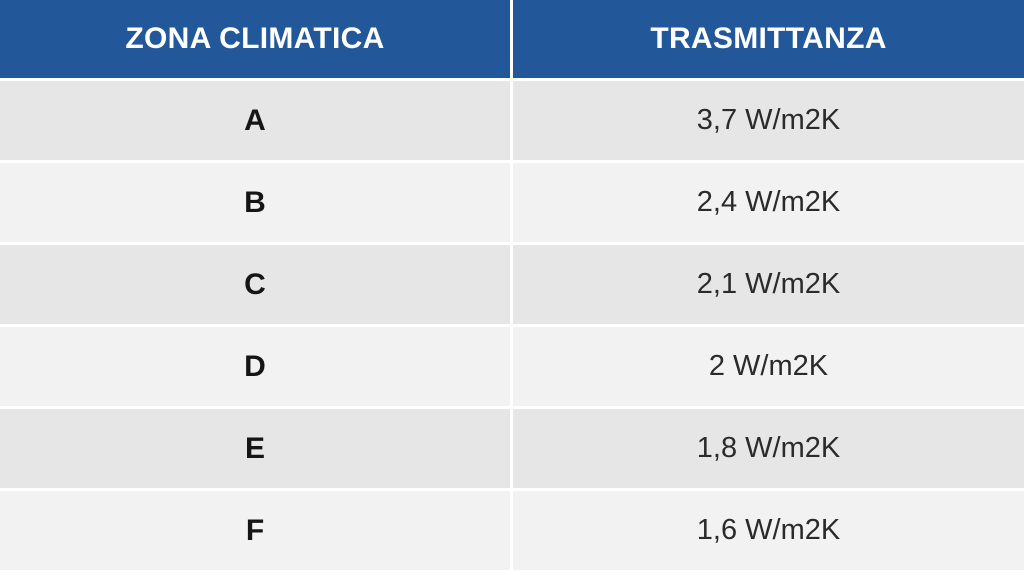  What do you see at coordinates (255, 39) in the screenshot?
I see `header-zona-climatica: ZONA CLIMATICA` at bounding box center [255, 39].